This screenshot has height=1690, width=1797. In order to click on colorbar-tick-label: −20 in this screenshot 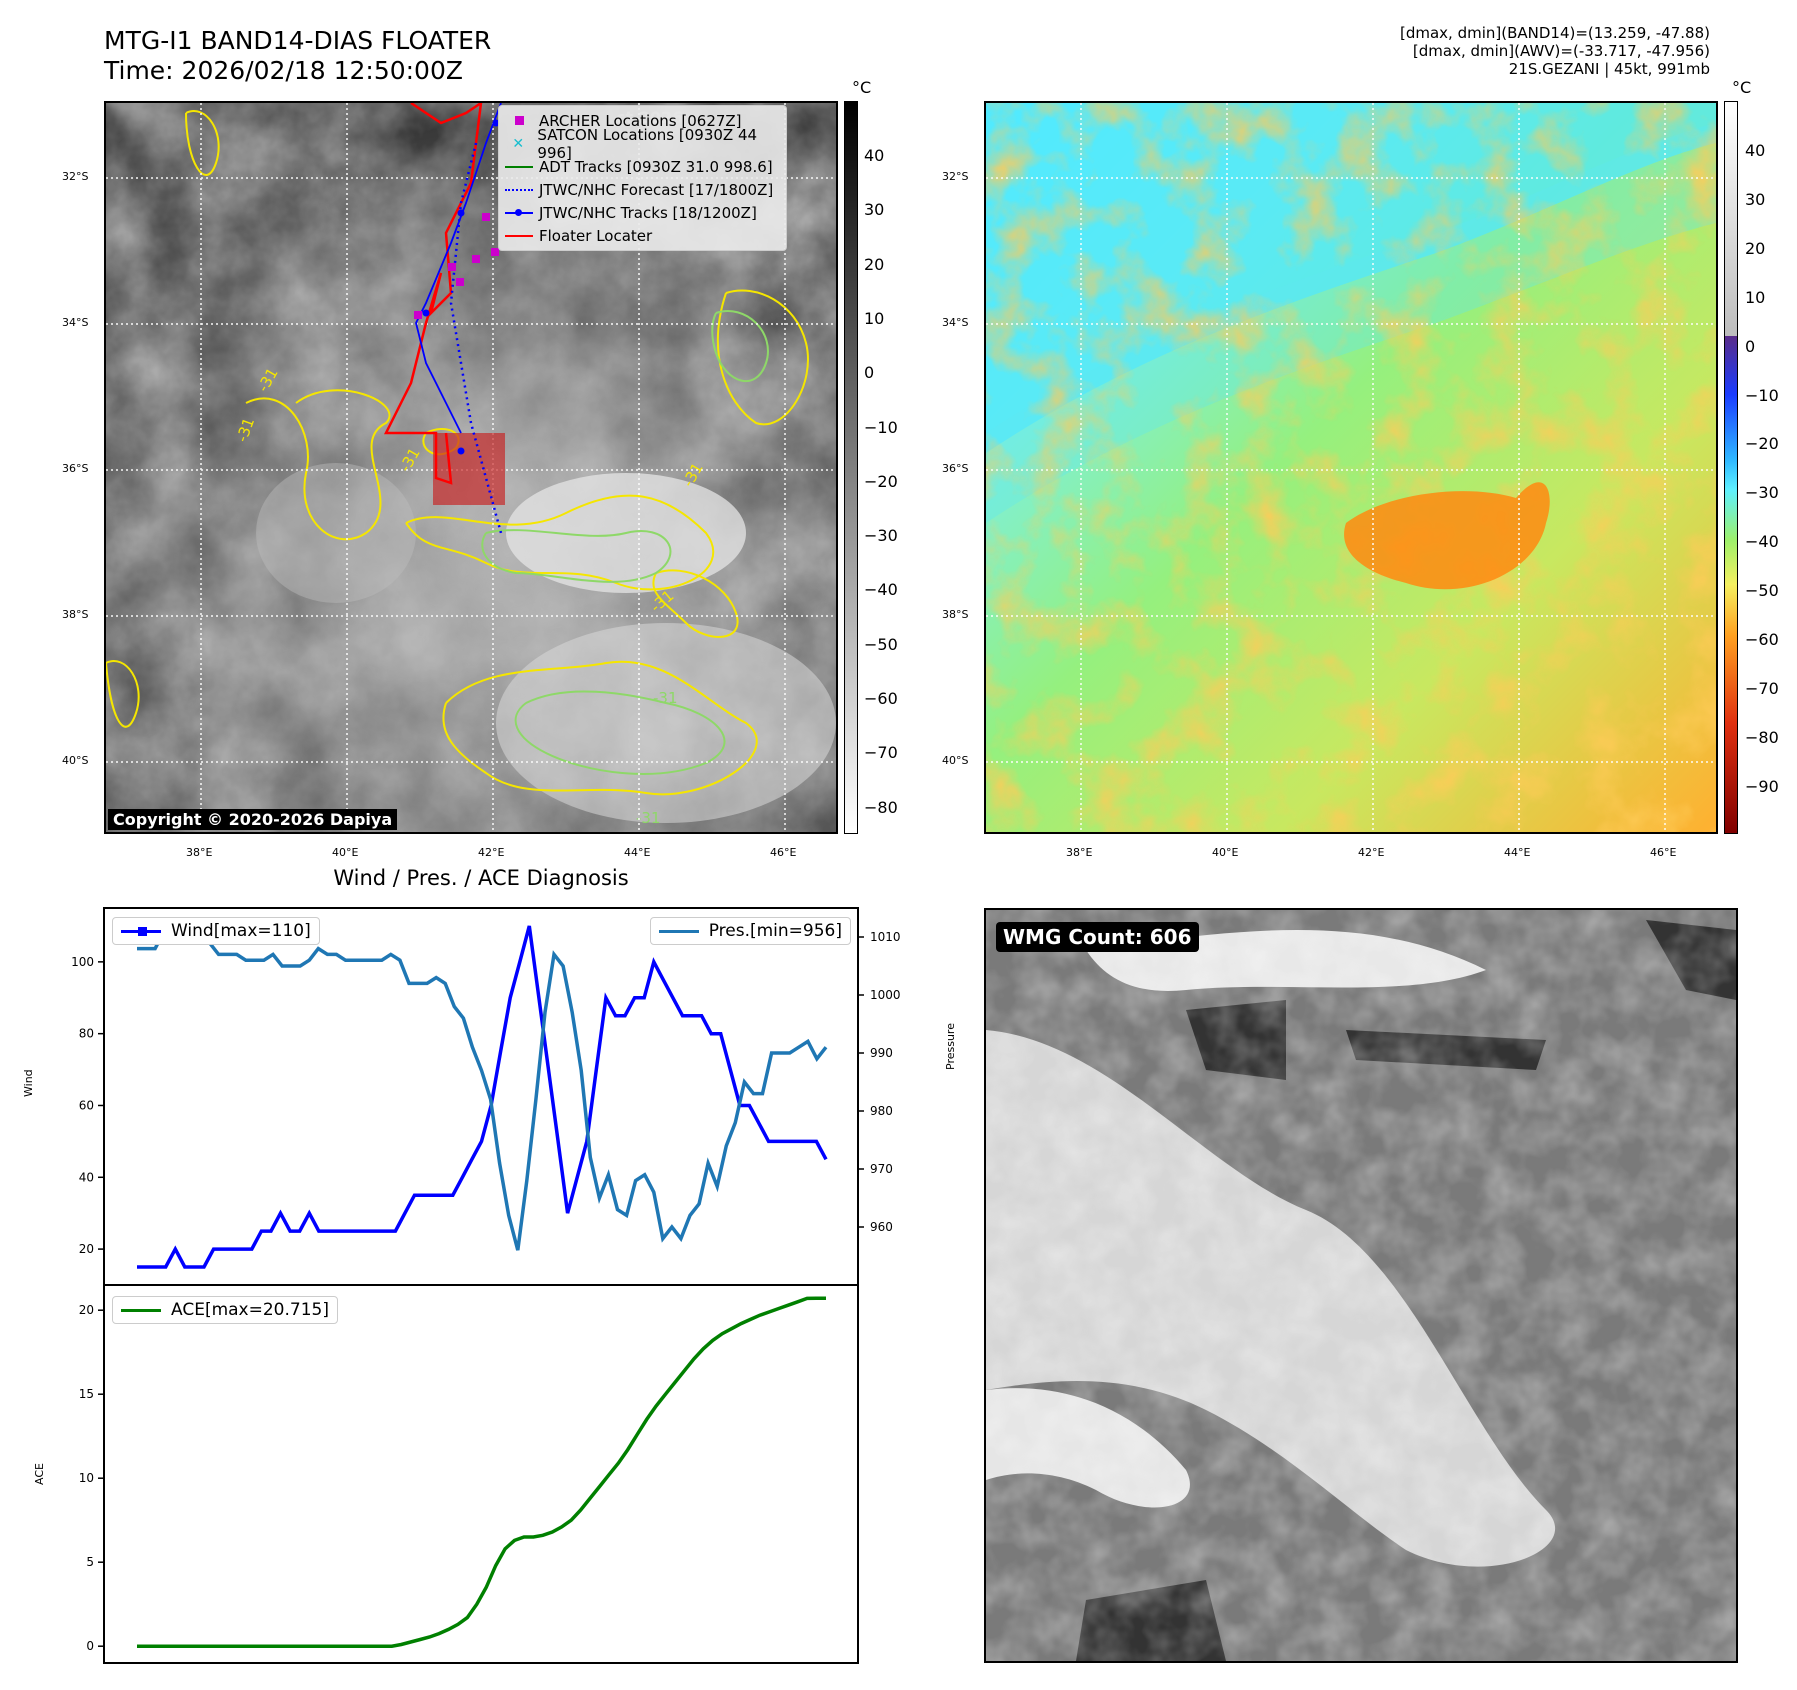, I will do `click(881, 481)`.